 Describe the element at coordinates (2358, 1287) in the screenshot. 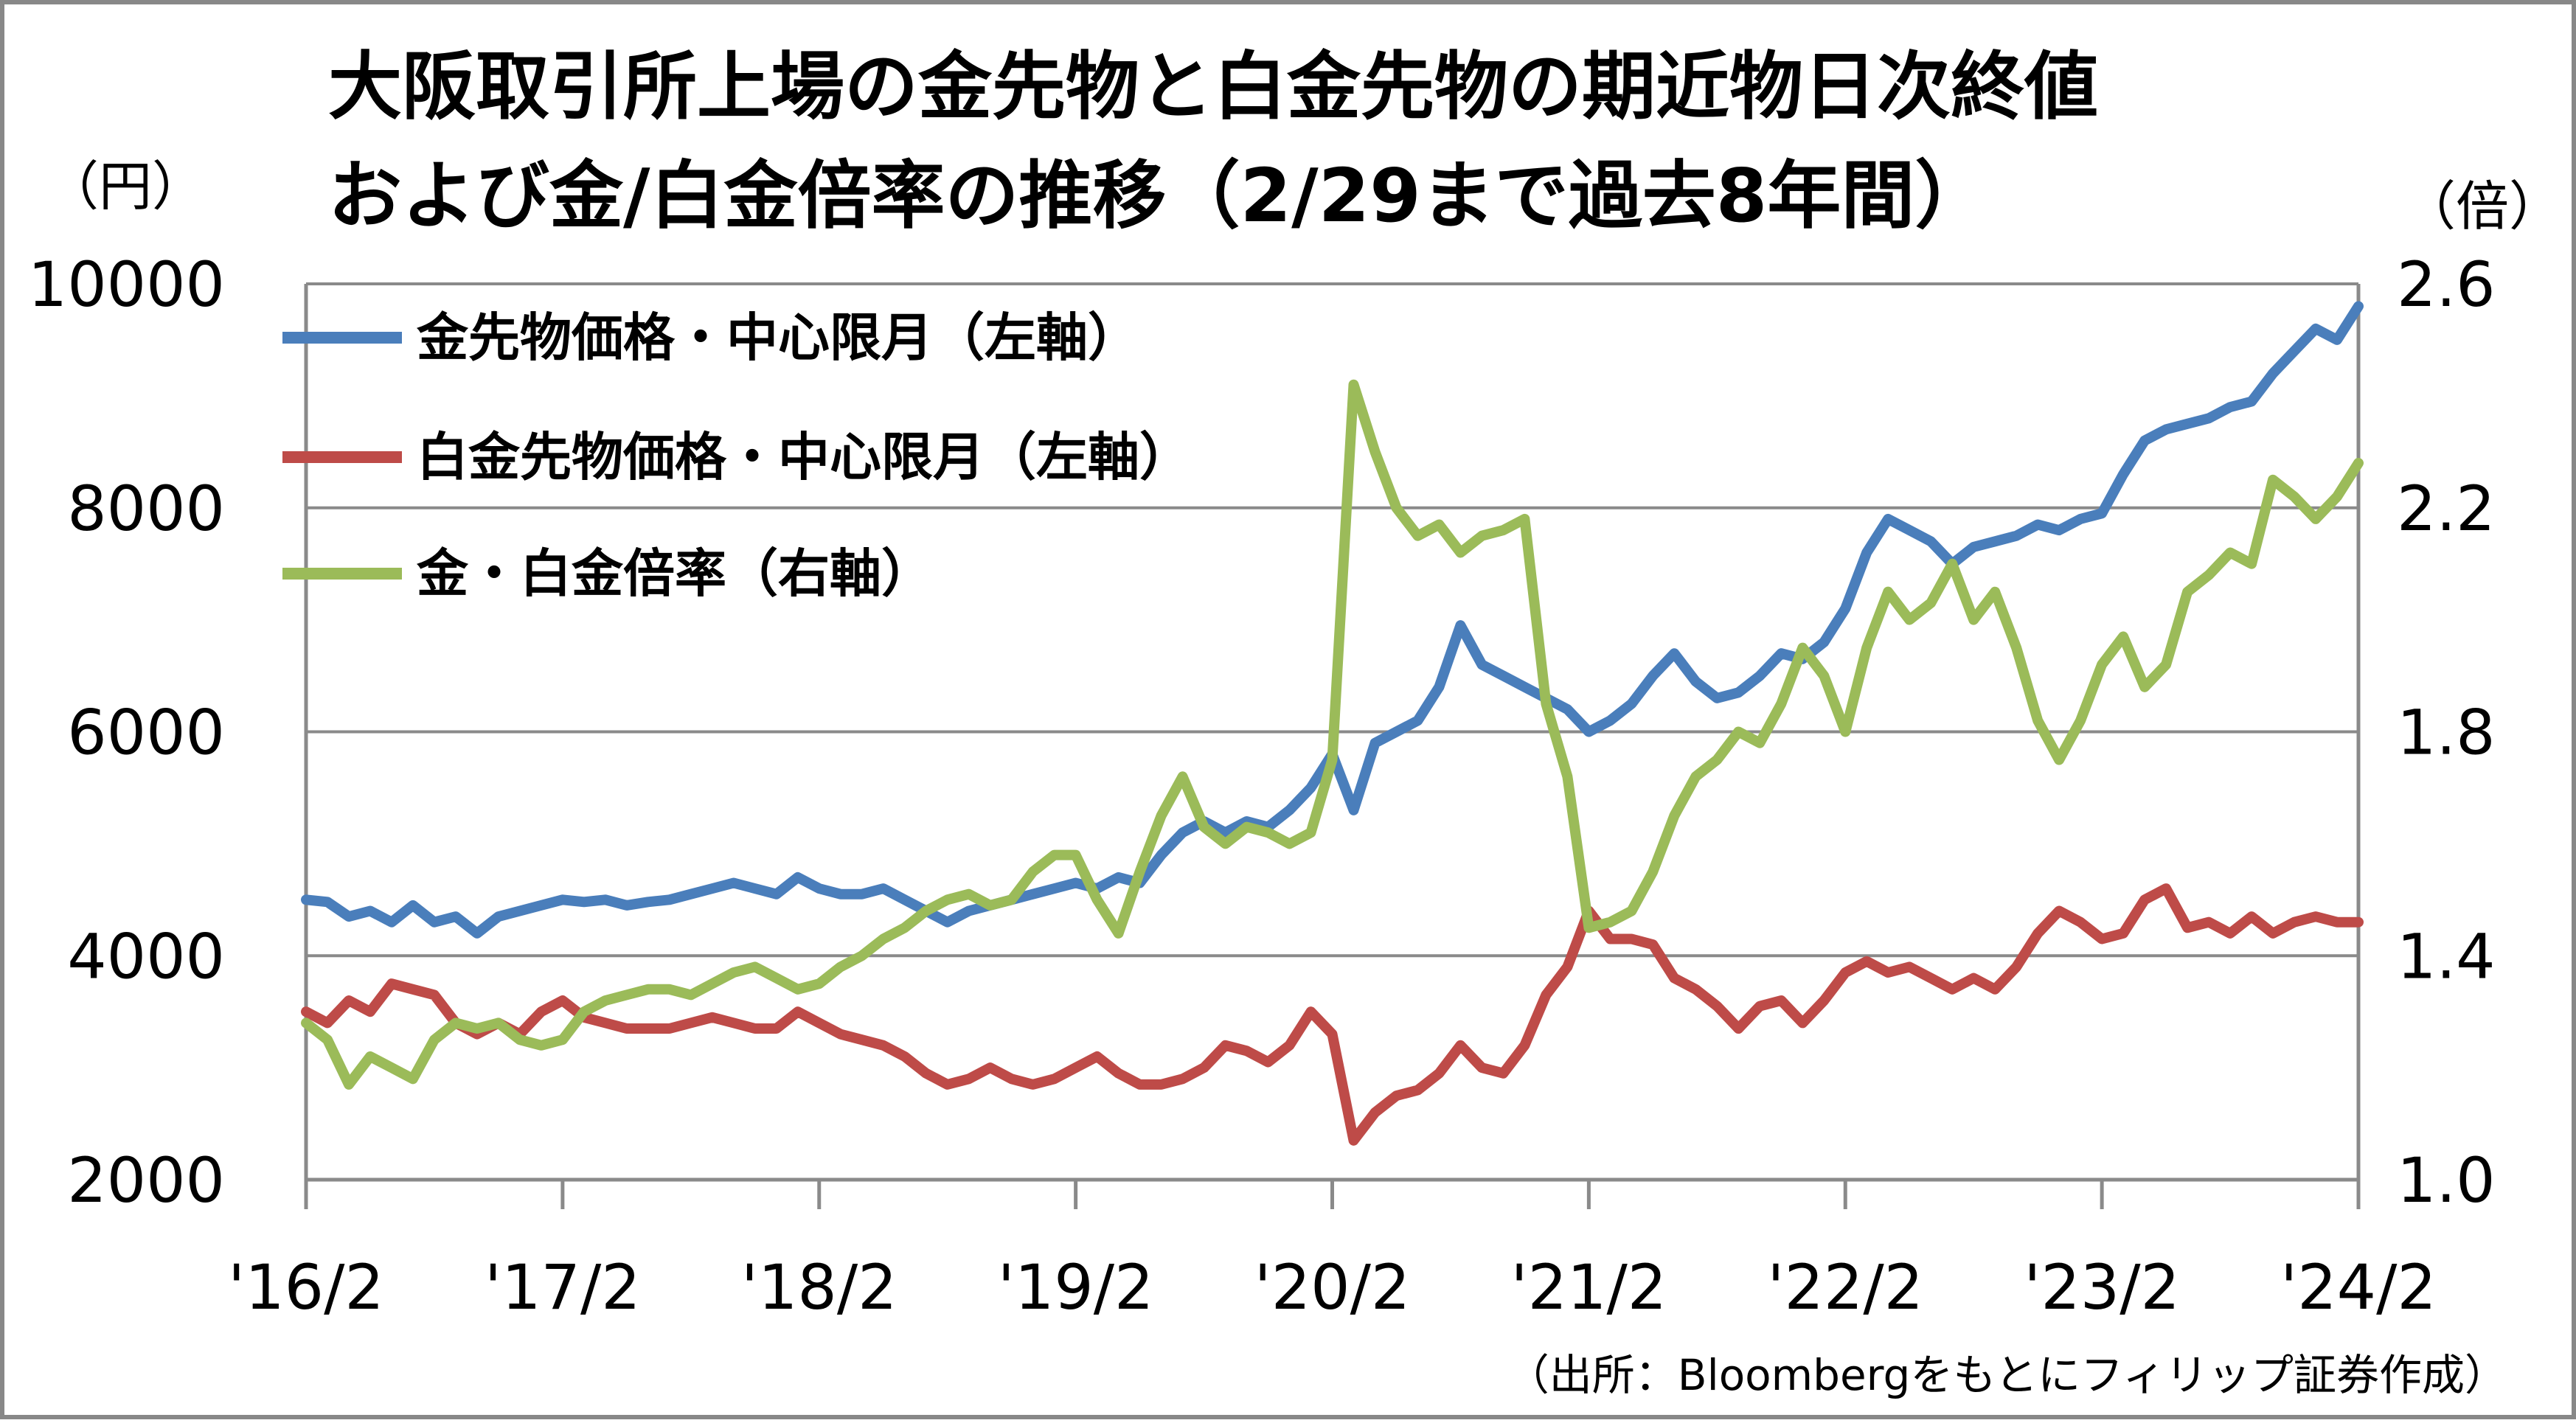

I see `x-tick-label: '24/2` at that location.